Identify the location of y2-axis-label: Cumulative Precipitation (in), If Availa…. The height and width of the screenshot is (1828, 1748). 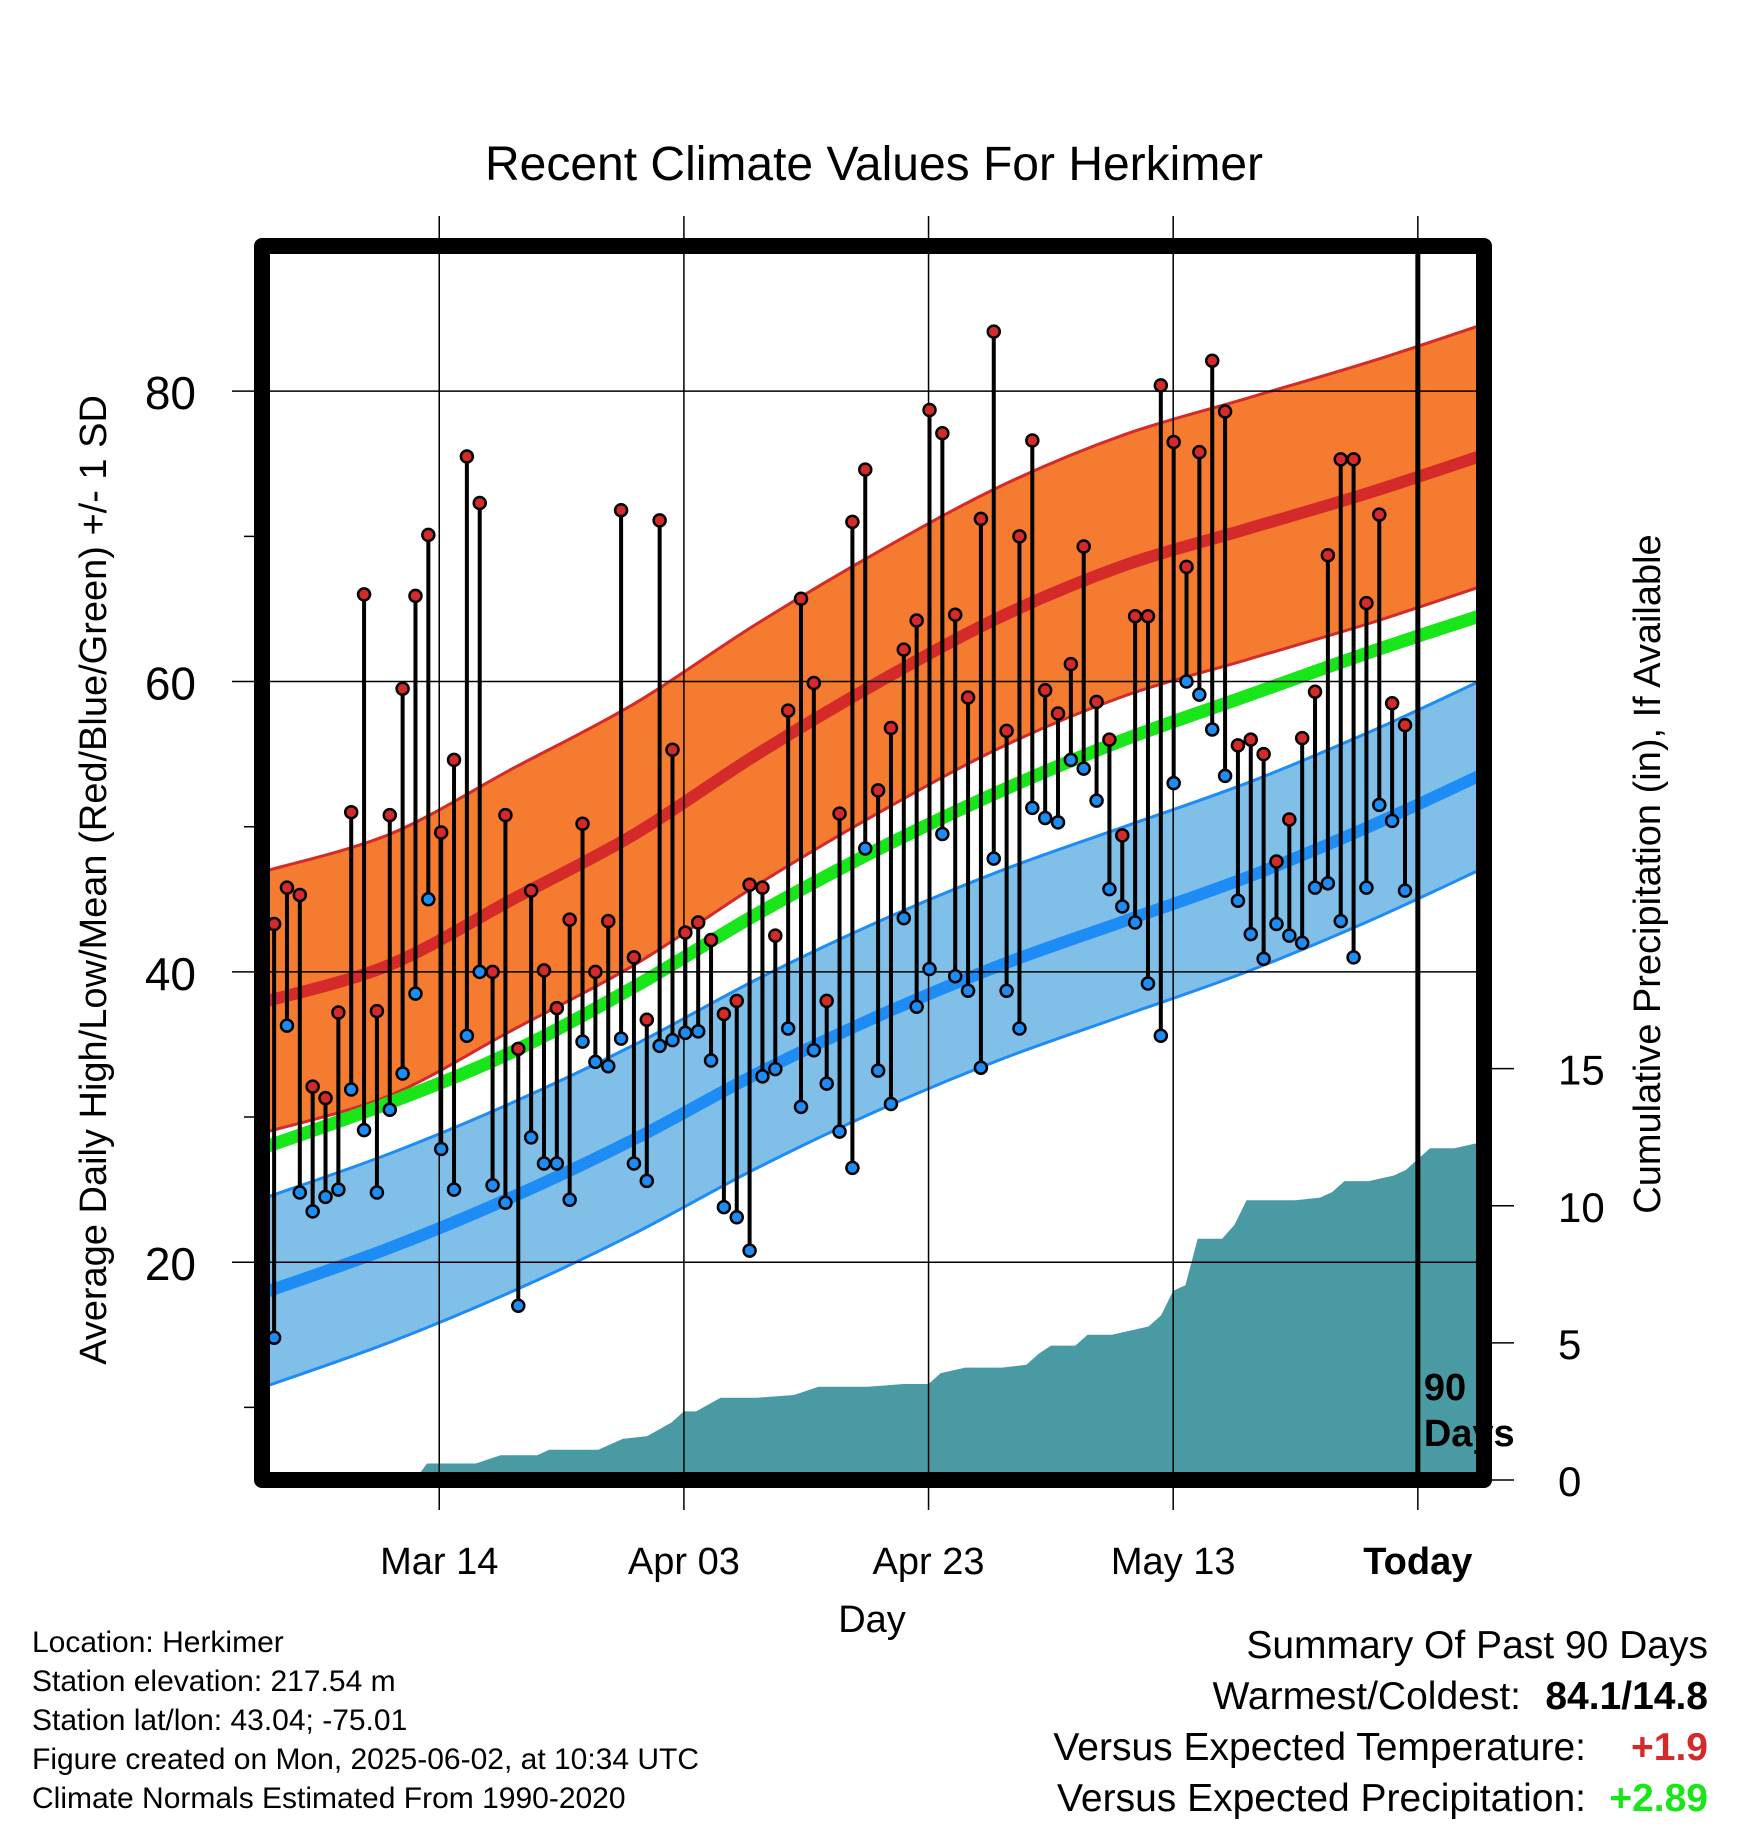
(1648, 873).